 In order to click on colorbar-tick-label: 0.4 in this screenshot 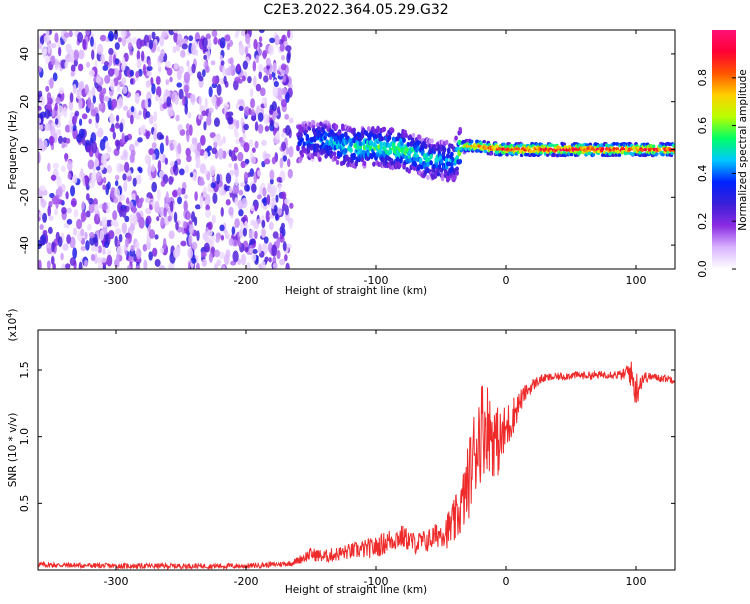, I will do `click(702, 174)`.